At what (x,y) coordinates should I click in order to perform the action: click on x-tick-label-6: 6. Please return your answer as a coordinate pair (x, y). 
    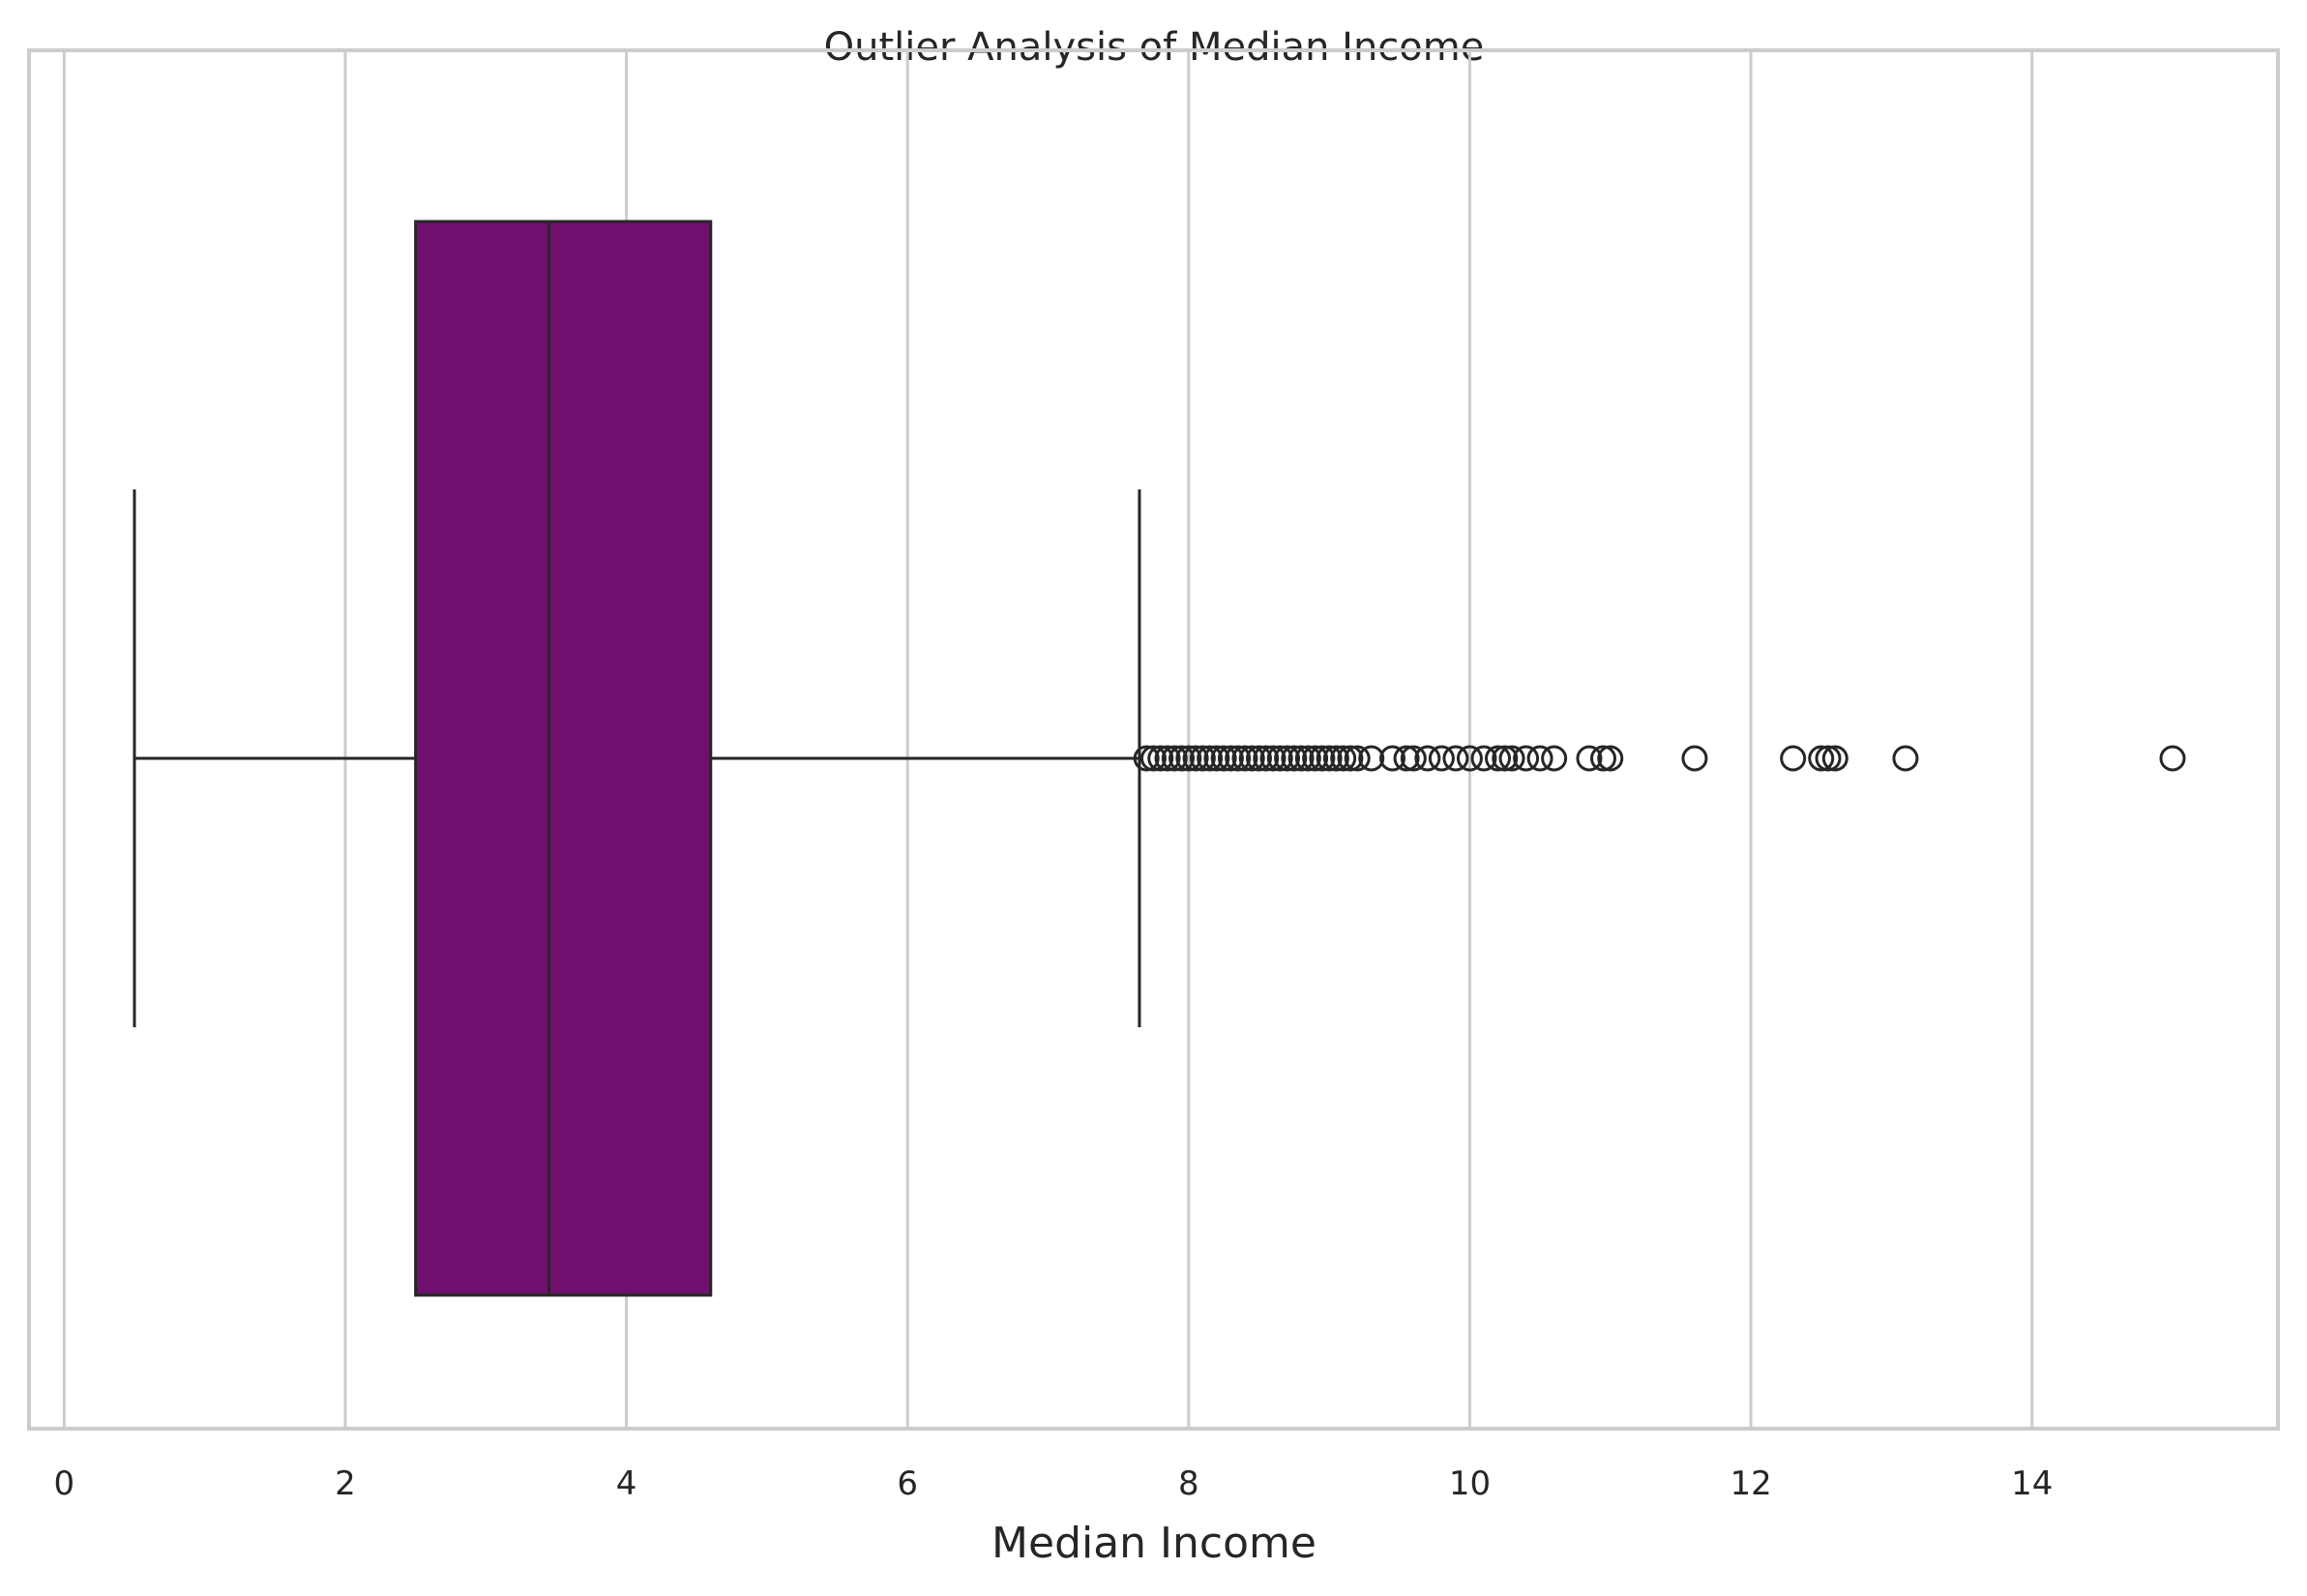
    Looking at the image, I should click on (908, 1483).